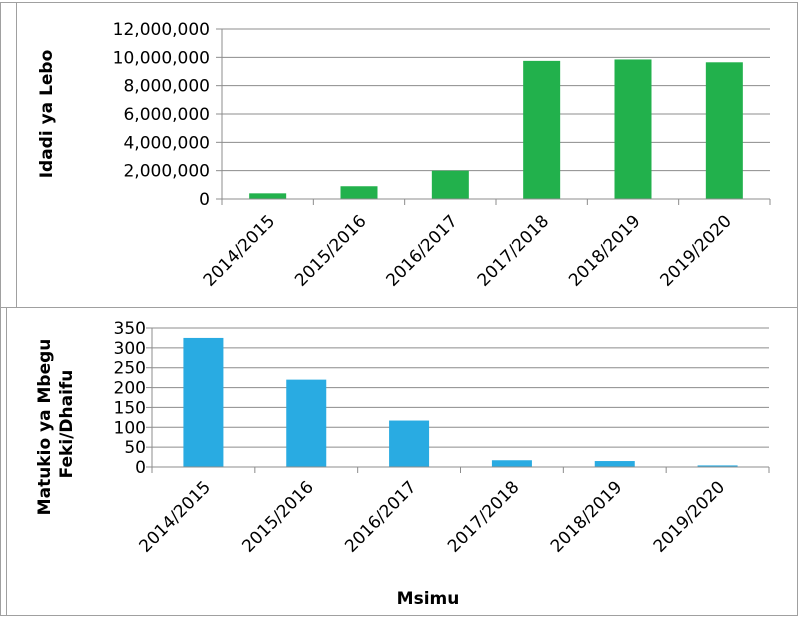 The width and height of the screenshot is (798, 618). Describe the element at coordinates (161, 58) in the screenshot. I see `y-tick-label: 10,000,000` at that location.